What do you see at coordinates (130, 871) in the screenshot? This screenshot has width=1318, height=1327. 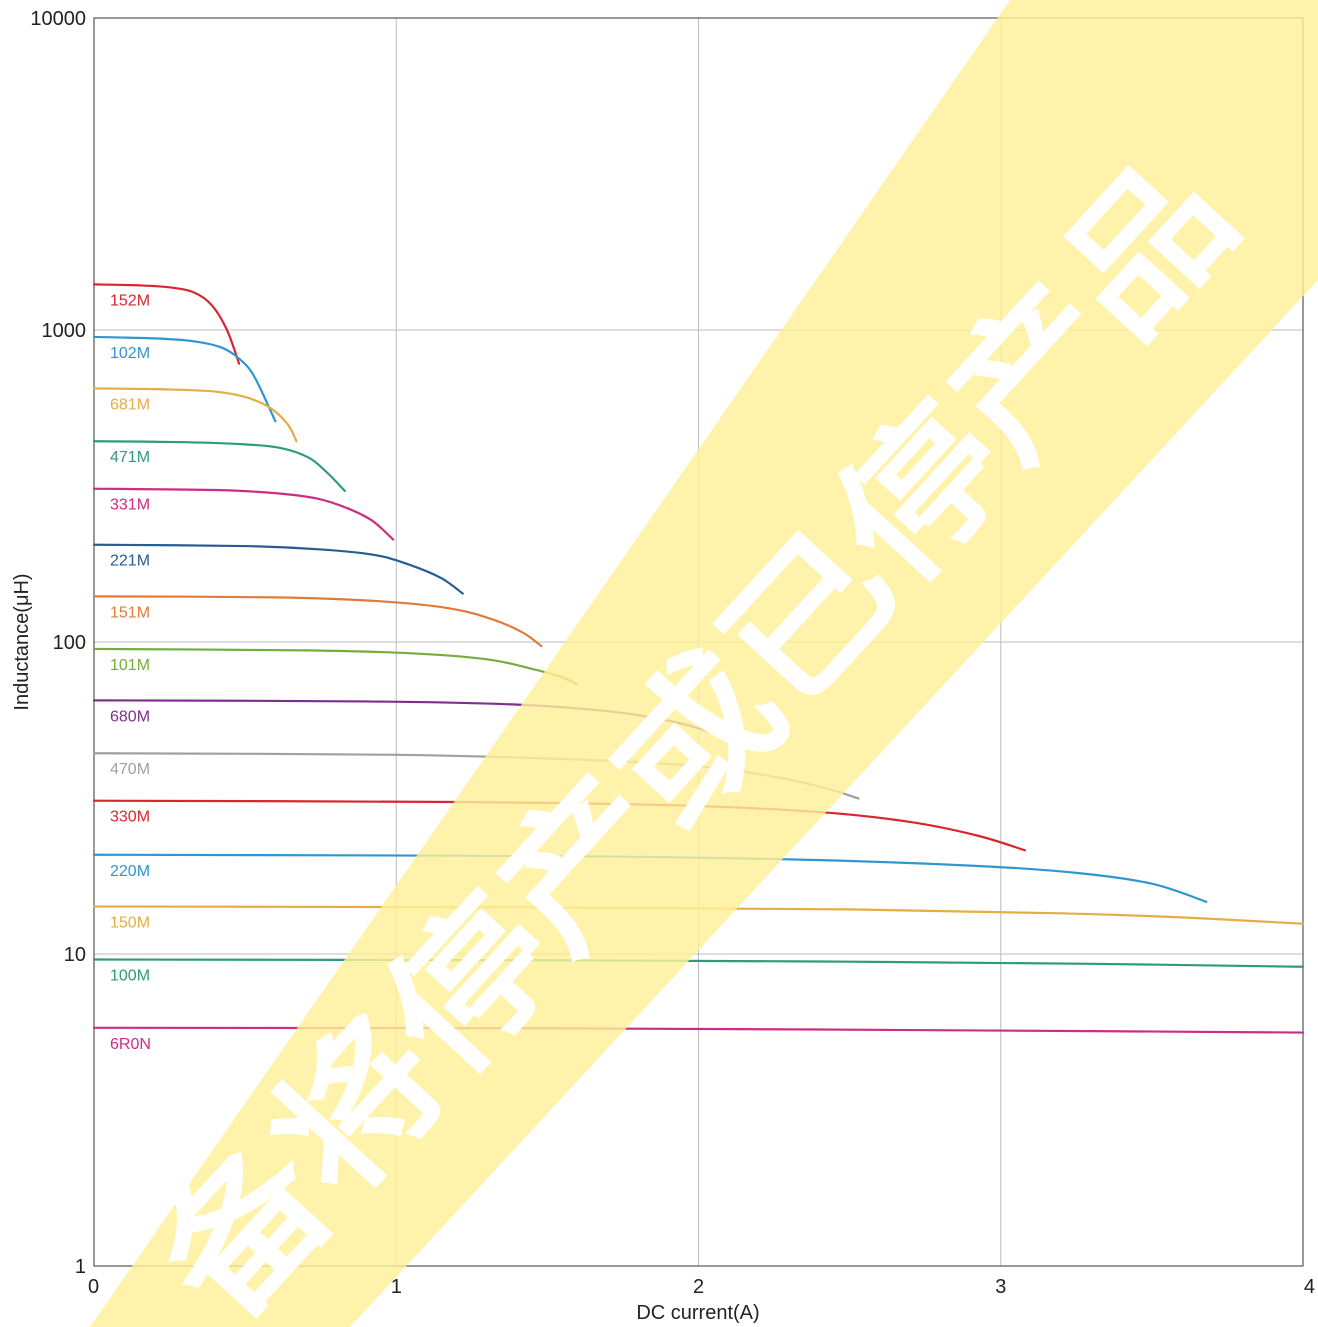 I see `series-label-220m: 220M` at bounding box center [130, 871].